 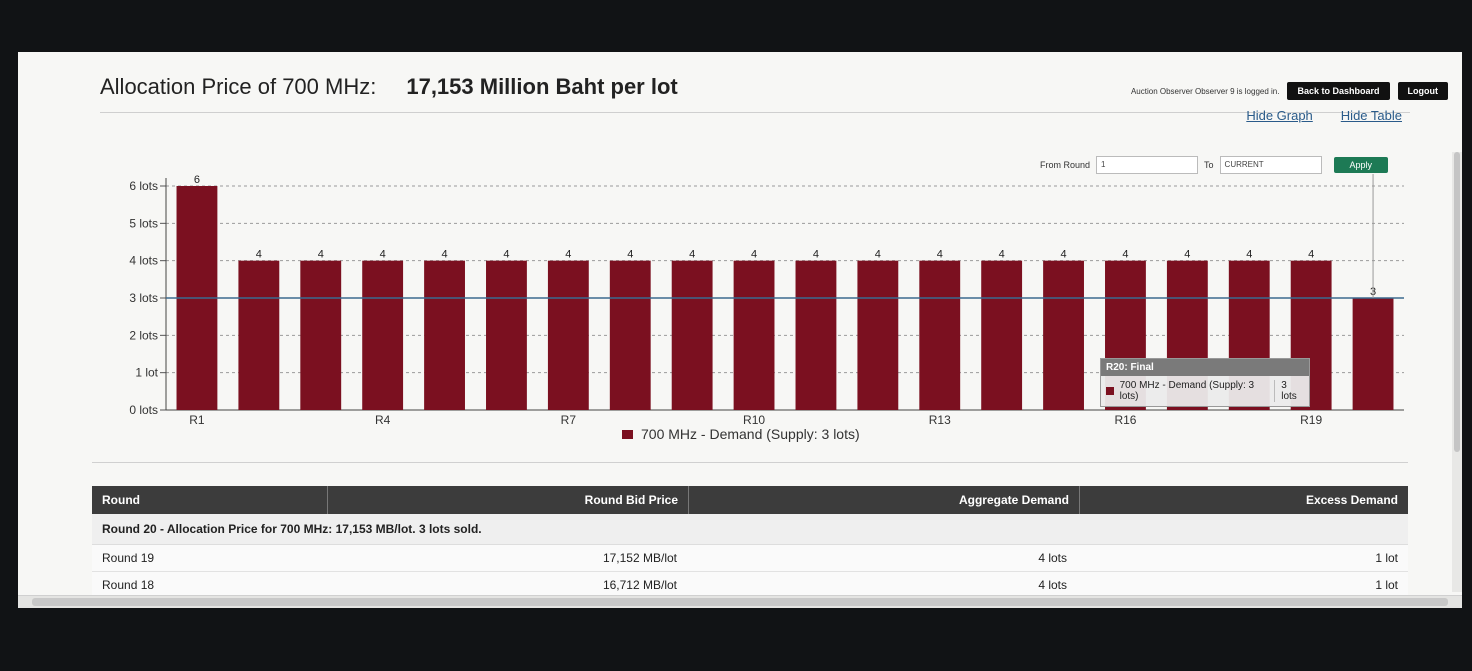 What do you see at coordinates (1279, 115) in the screenshot?
I see `hide-graph-link: Hide Graph` at bounding box center [1279, 115].